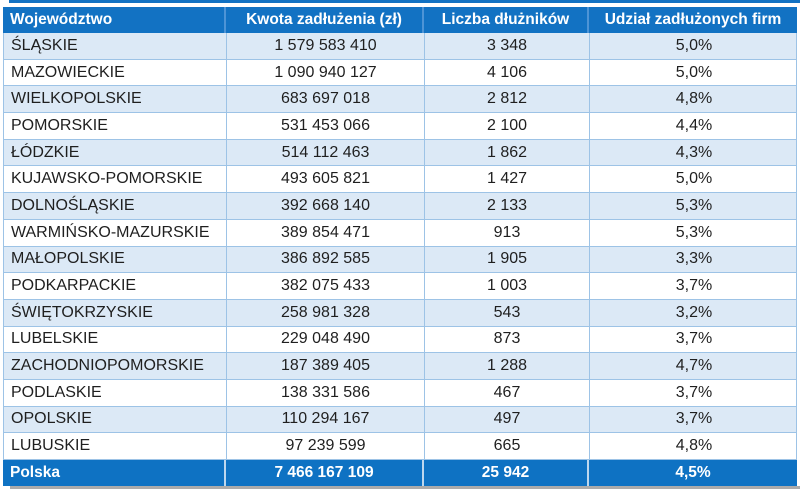  Describe the element at coordinates (115, 72) in the screenshot. I see `region-cell: MAZOWIECKIE` at that location.